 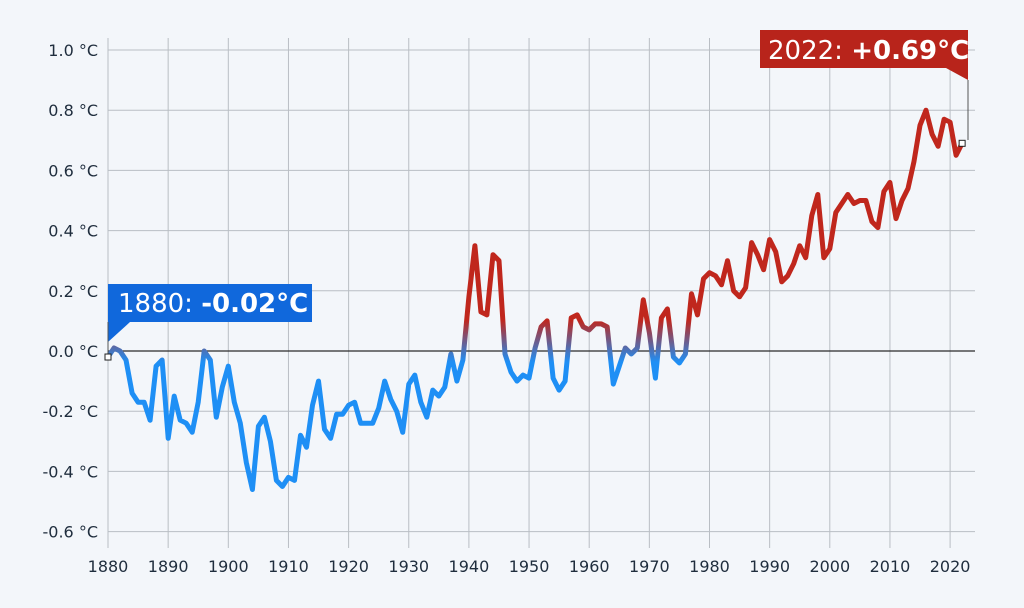 I want to click on y-tick-label: -0.2 °C, so click(x=70, y=411).